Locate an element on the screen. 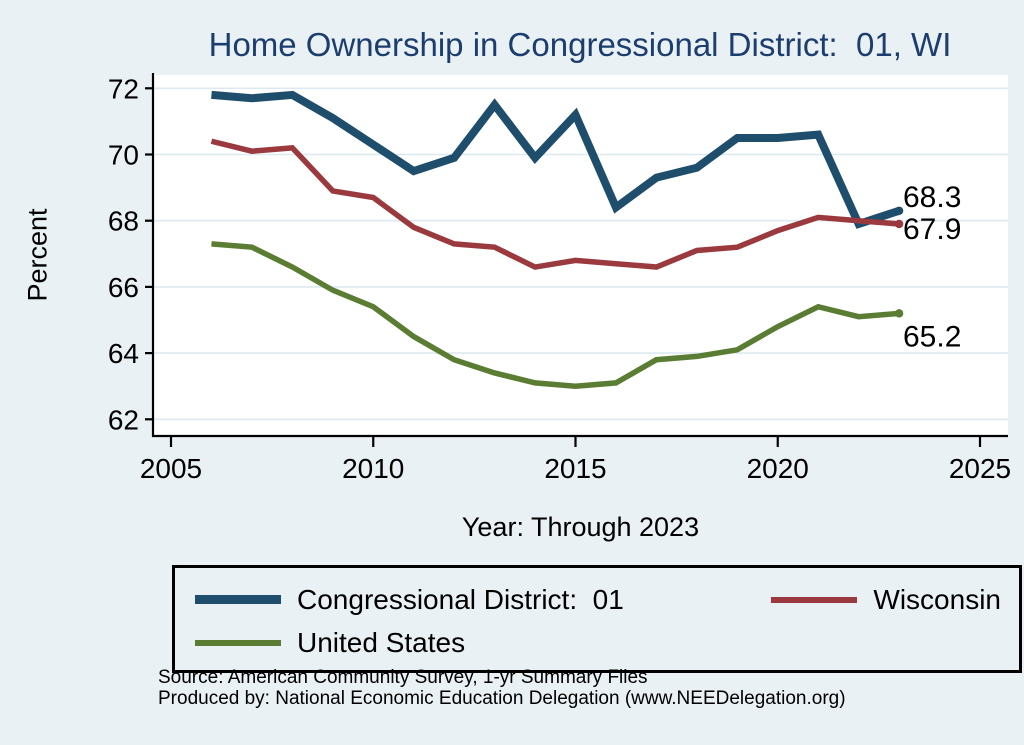 The image size is (1024, 745). series-line-district is located at coordinates (556, 159).